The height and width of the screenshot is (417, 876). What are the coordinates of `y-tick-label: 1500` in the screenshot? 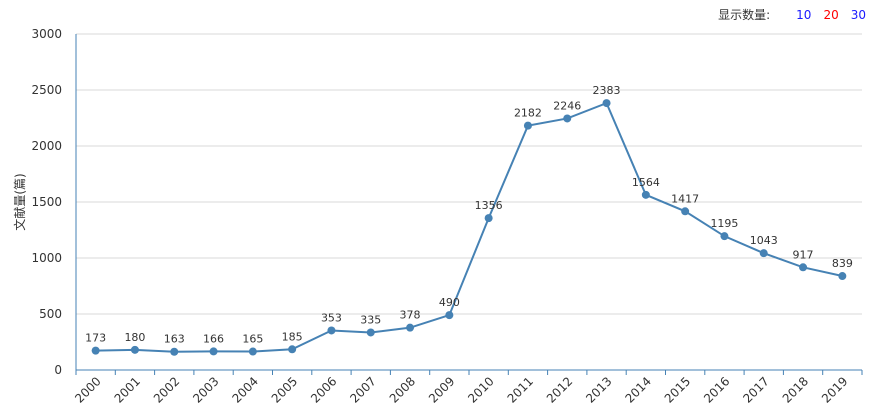 It's located at (46, 202).